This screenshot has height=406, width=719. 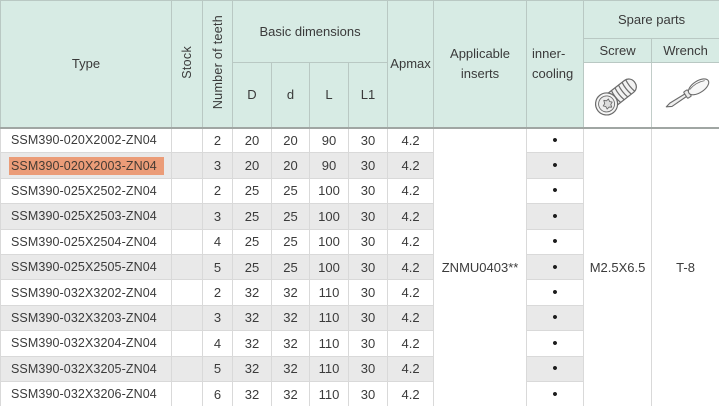 I want to click on type-text: SSM390-025X2504-ZN04, so click(x=84, y=241).